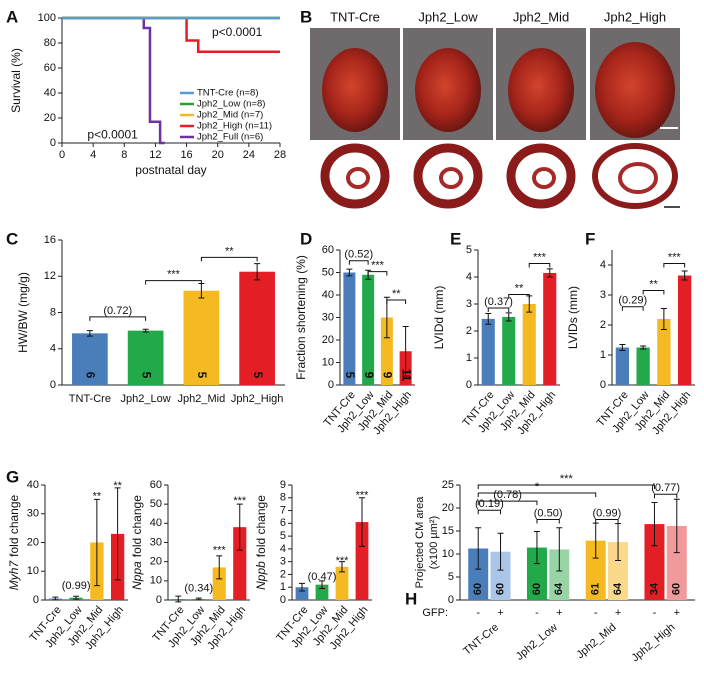 Image resolution: width=704 pixels, height=674 pixels. I want to click on p-value: p<0.0001, so click(237, 32).